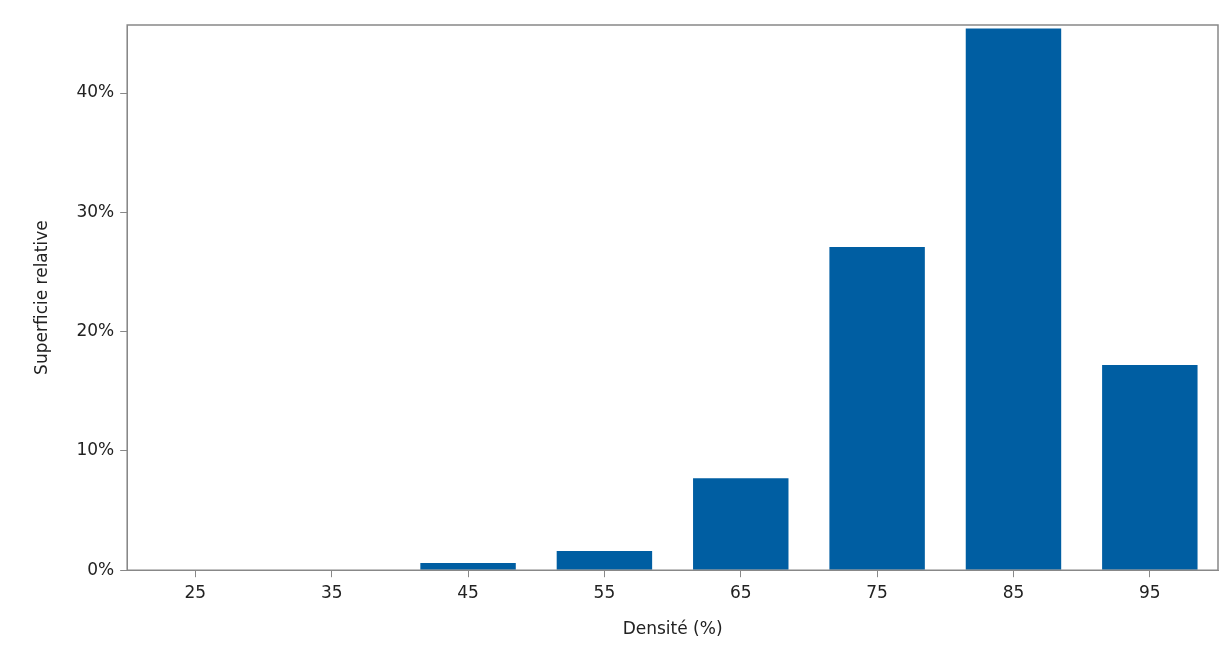 This screenshot has width=1230, height=658. I want to click on x-tick-label: 65, so click(740, 591).